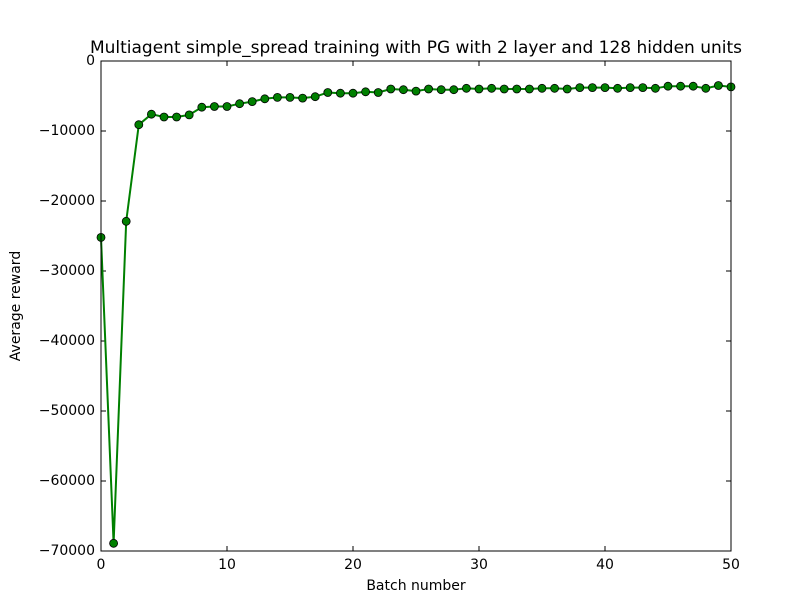 The width and height of the screenshot is (812, 612). What do you see at coordinates (67, 271) in the screenshot?
I see `y-tick-label: −30000` at bounding box center [67, 271].